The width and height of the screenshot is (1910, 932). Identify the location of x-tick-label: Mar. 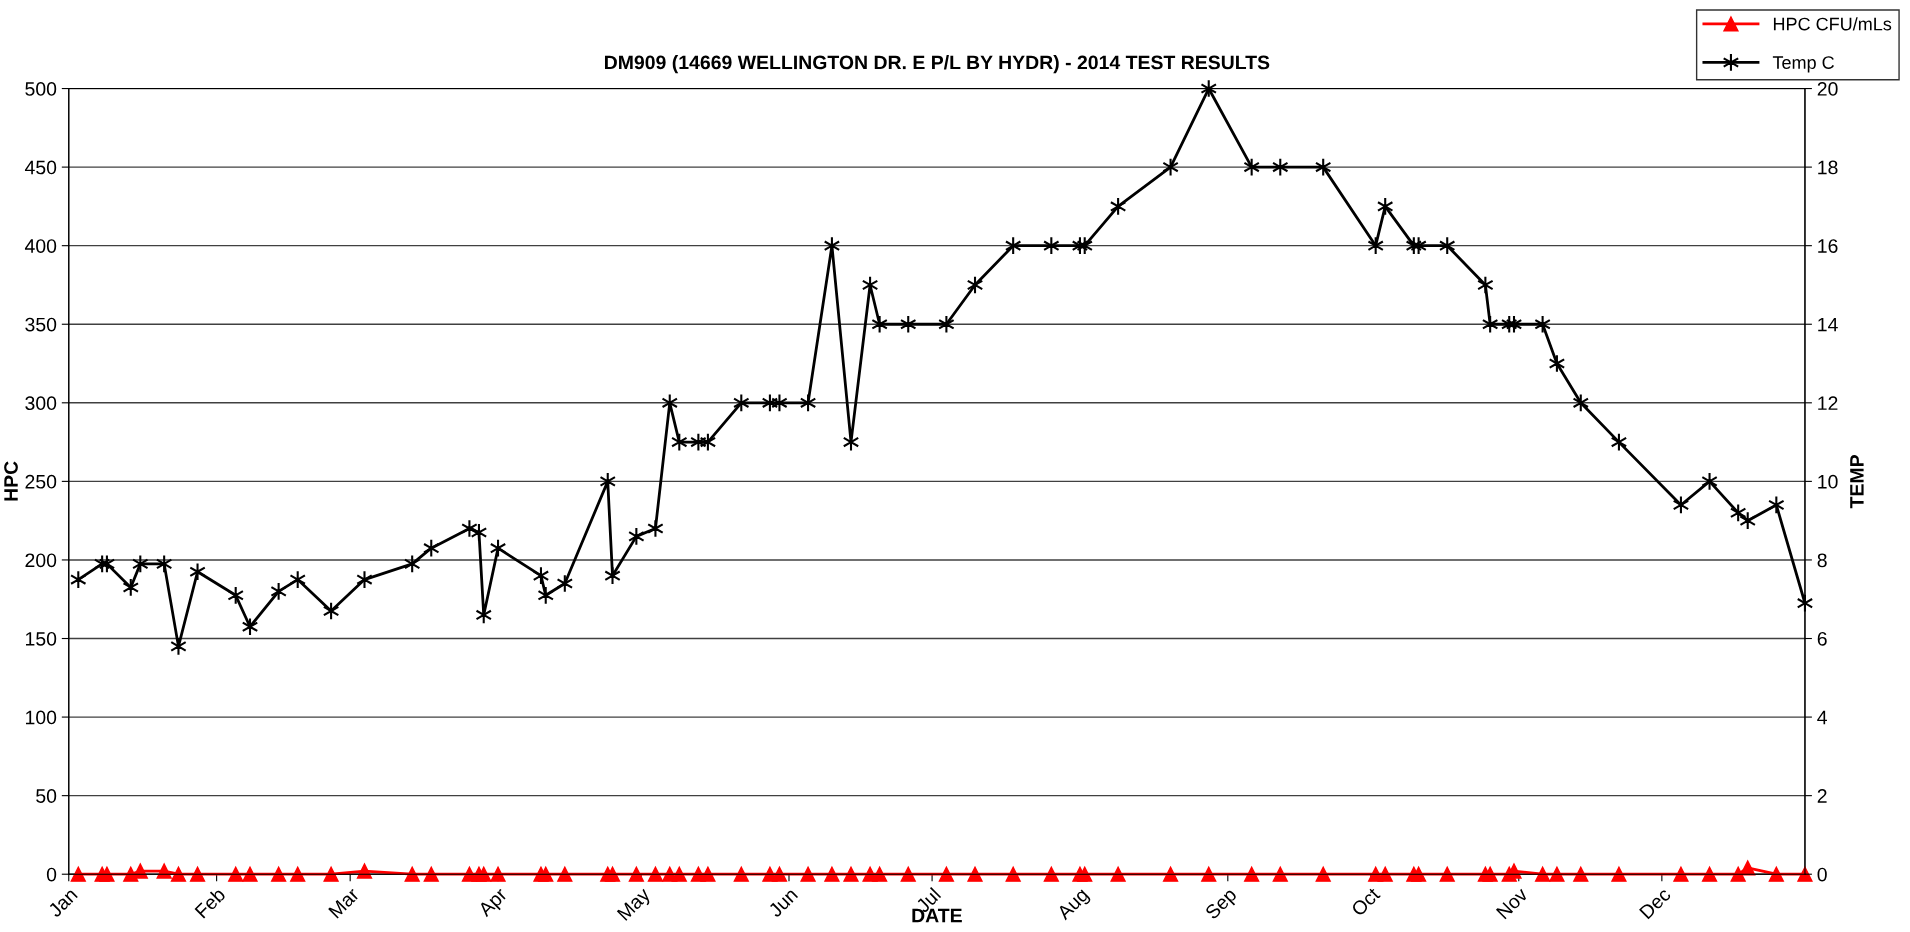
(344, 902).